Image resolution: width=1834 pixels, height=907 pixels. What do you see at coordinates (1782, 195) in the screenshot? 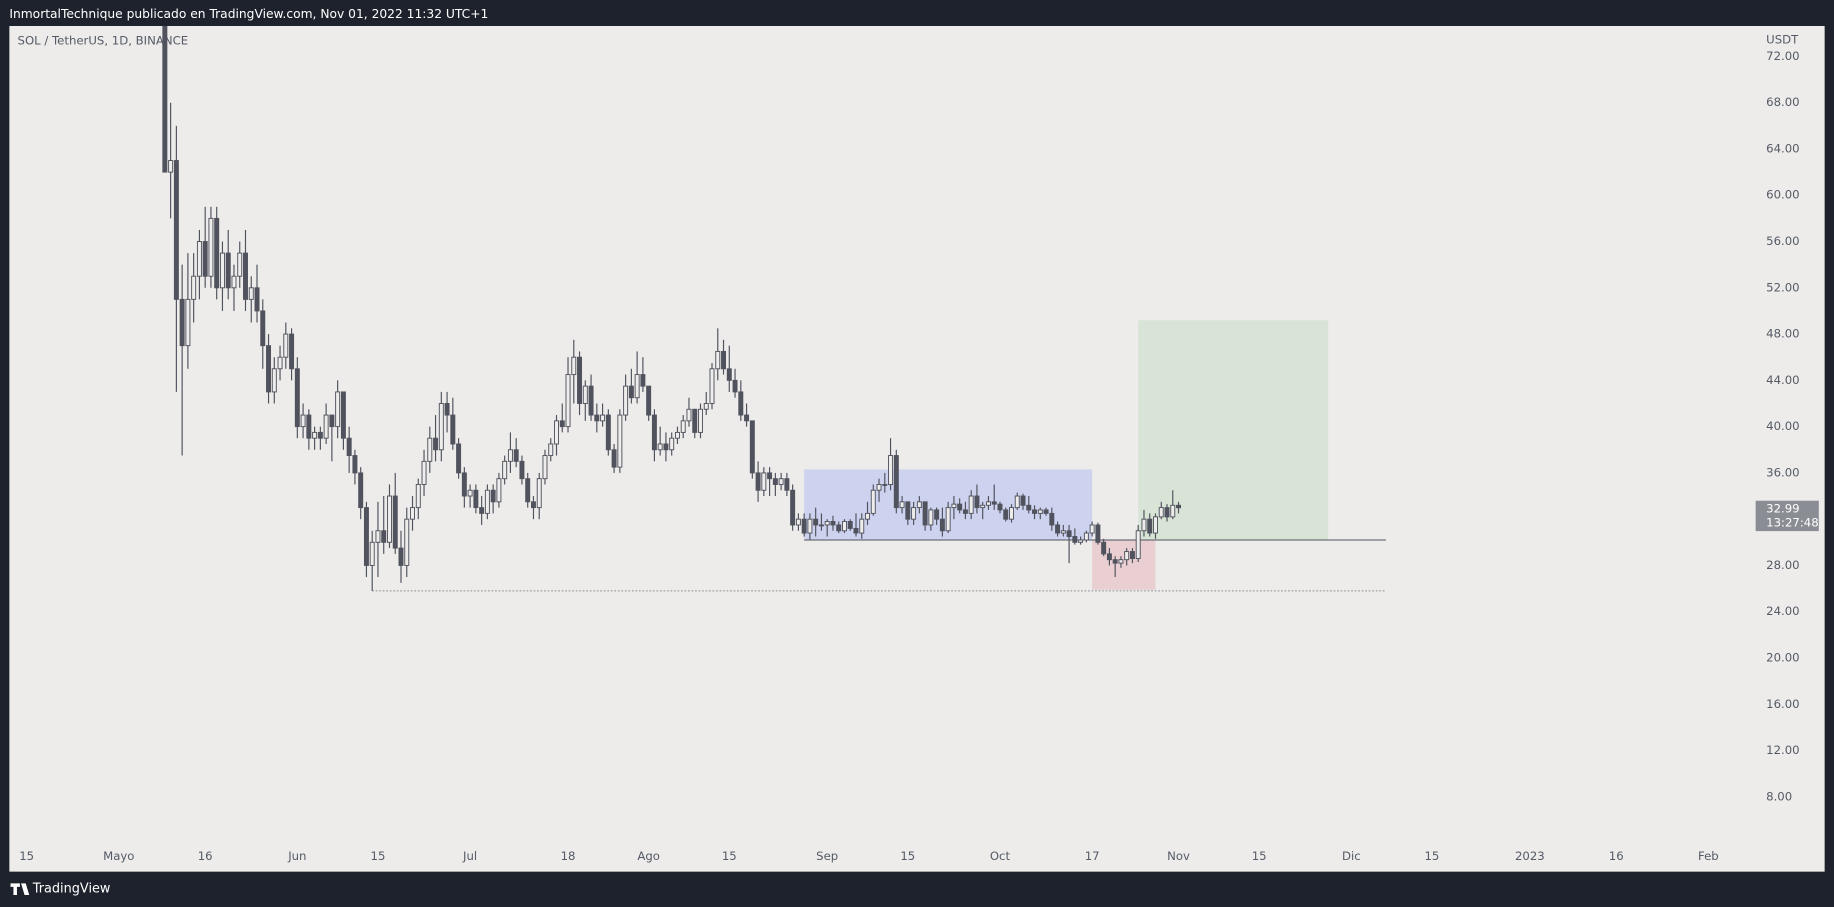
I see `y-tick-label: 60.00` at bounding box center [1782, 195].